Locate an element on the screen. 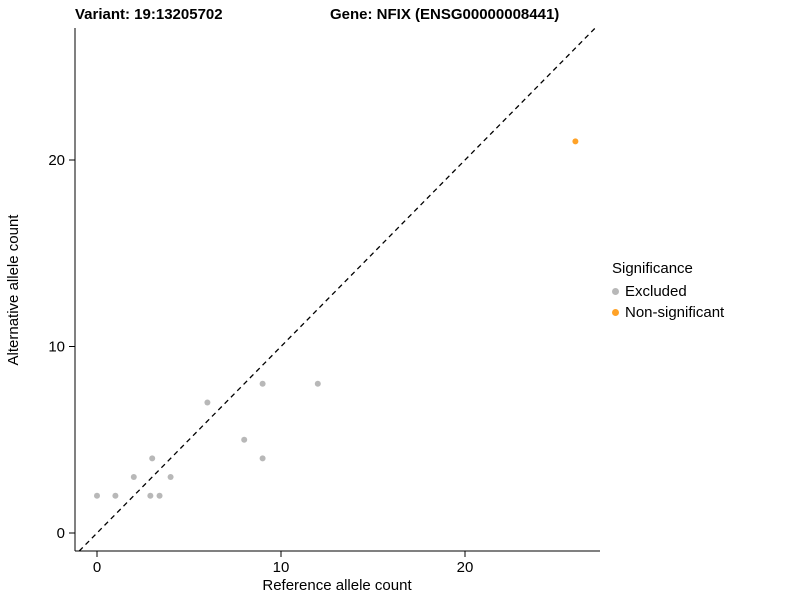  legend: Significance Excluded Non-significant is located at coordinates (668, 290).